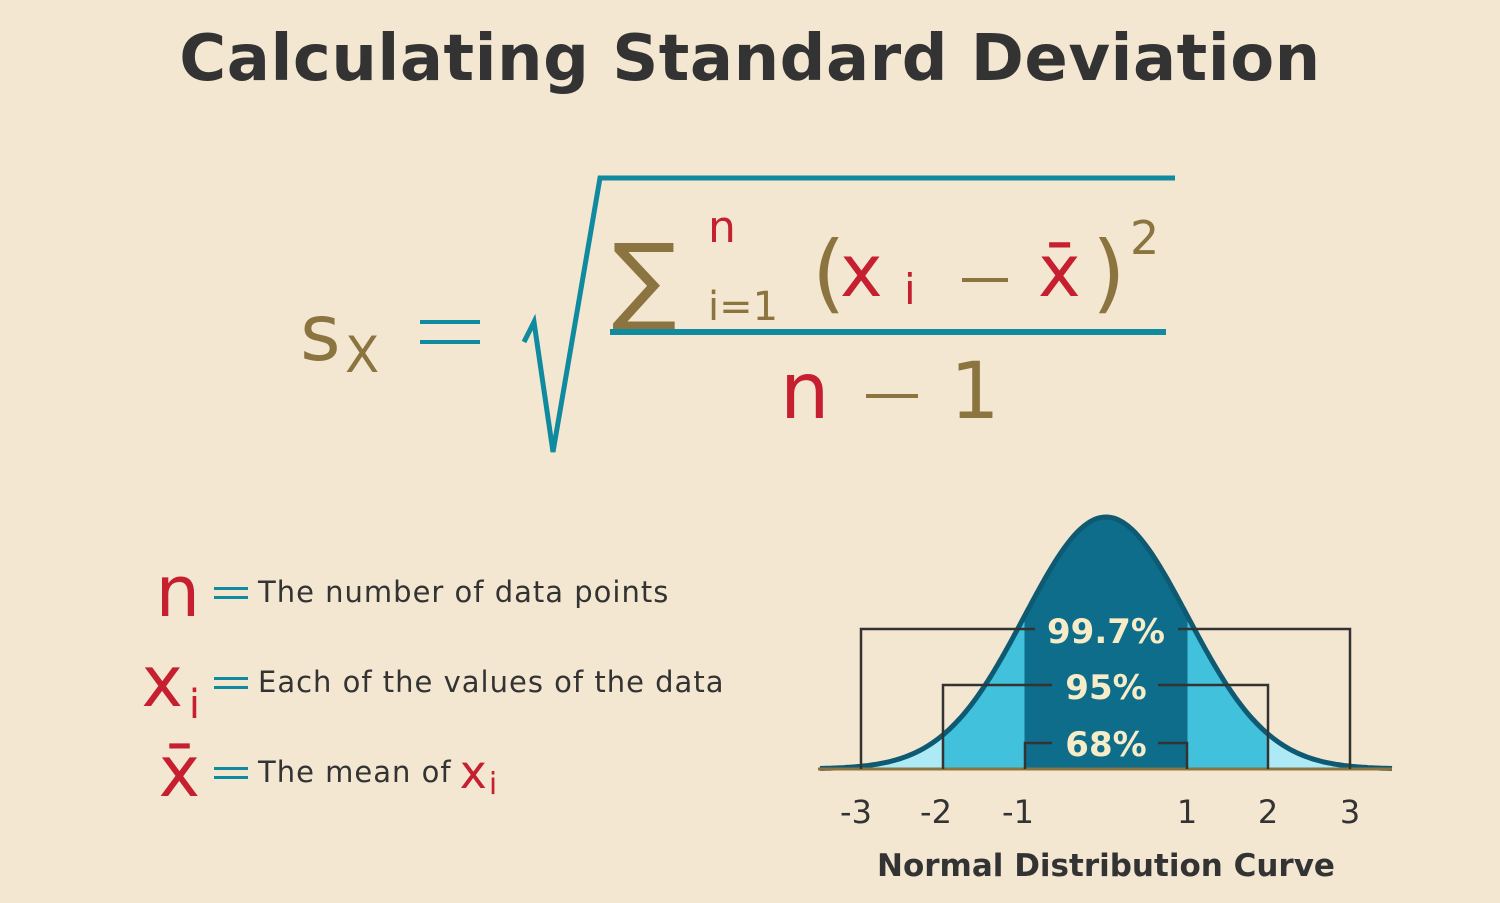  What do you see at coordinates (179, 772) in the screenshot?
I see `legend-symbol-xbar: x̄` at bounding box center [179, 772].